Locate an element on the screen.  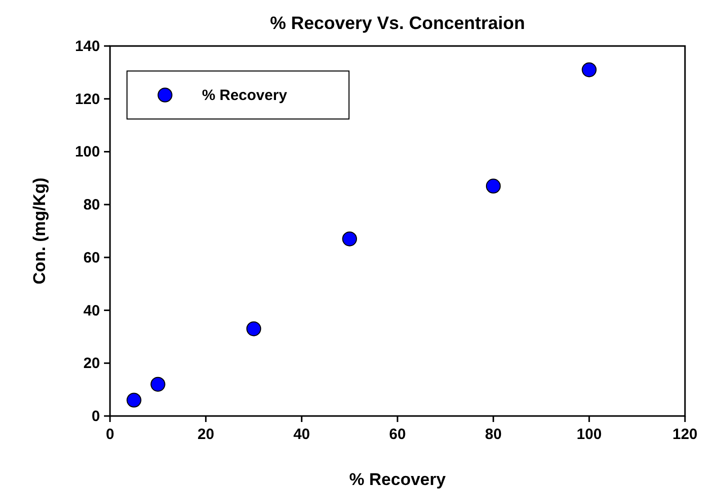
y-tick-label: 80 is located at coordinates (91, 205).